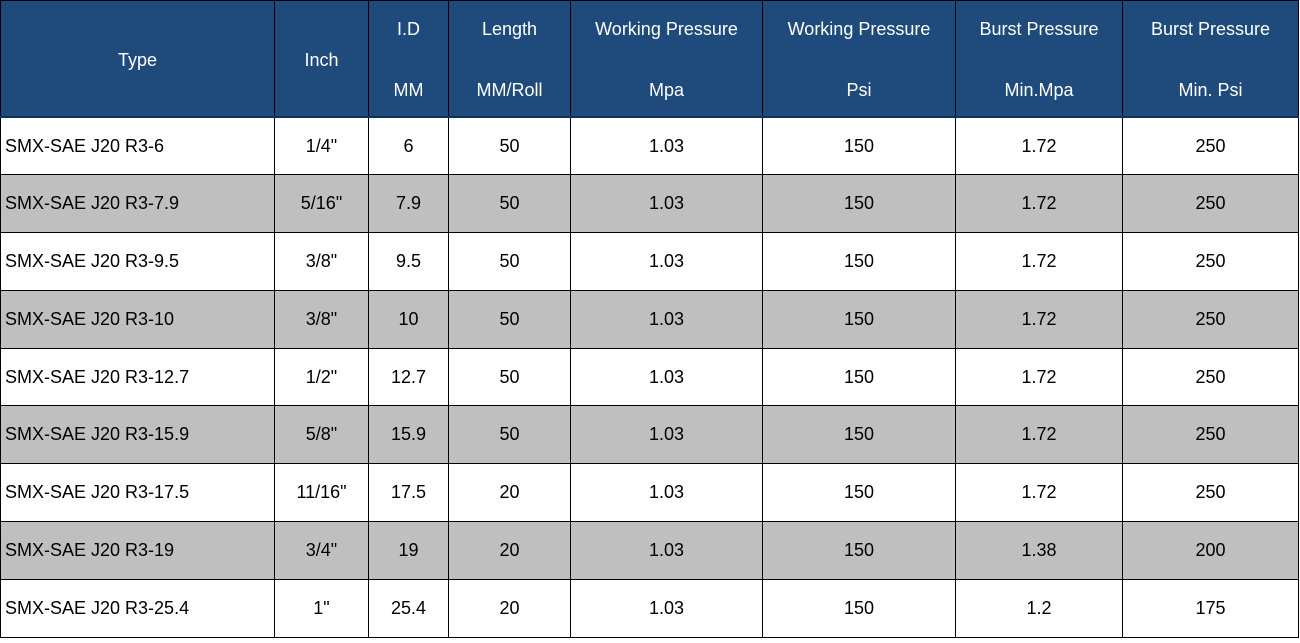  What do you see at coordinates (321, 377) in the screenshot?
I see `table-cell-inch: 1/2"` at bounding box center [321, 377].